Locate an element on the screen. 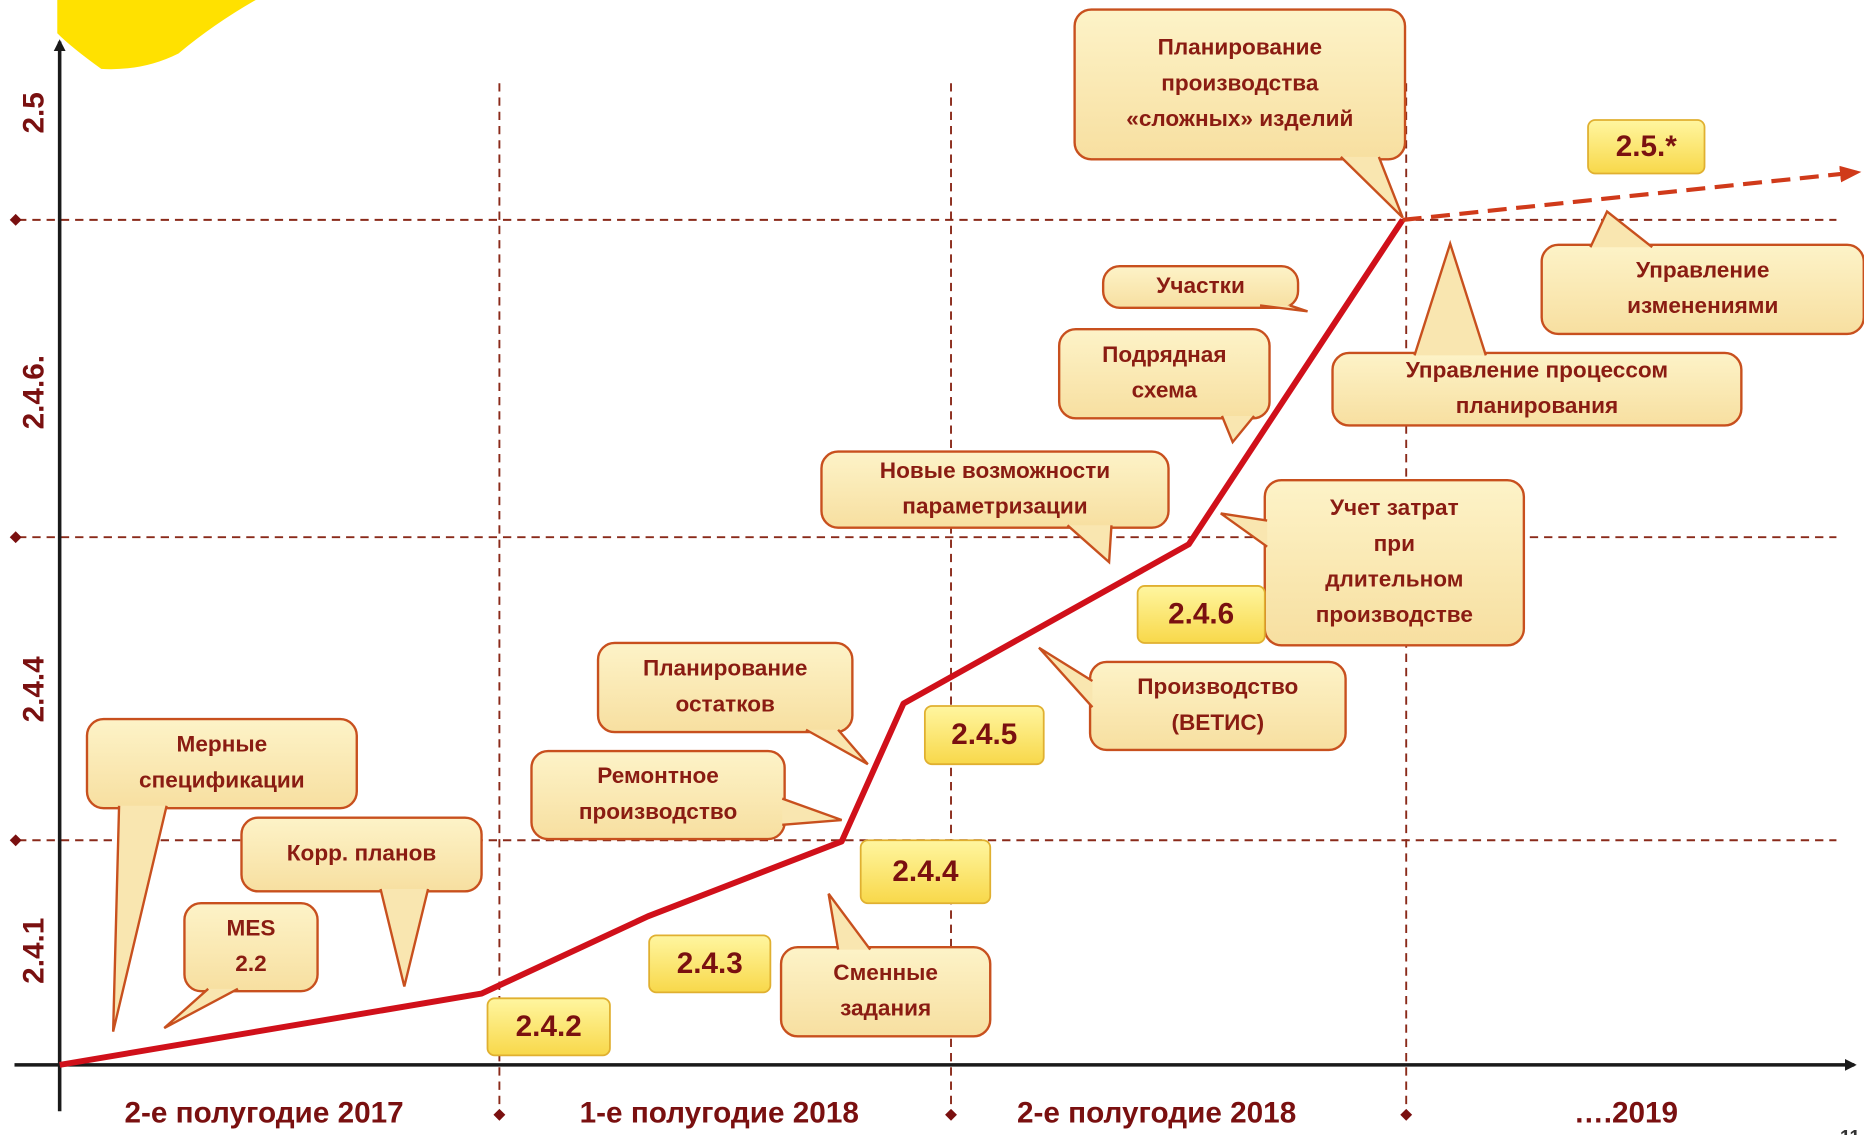 The height and width of the screenshot is (1135, 1864). callout: Корр. планов is located at coordinates (361, 901).